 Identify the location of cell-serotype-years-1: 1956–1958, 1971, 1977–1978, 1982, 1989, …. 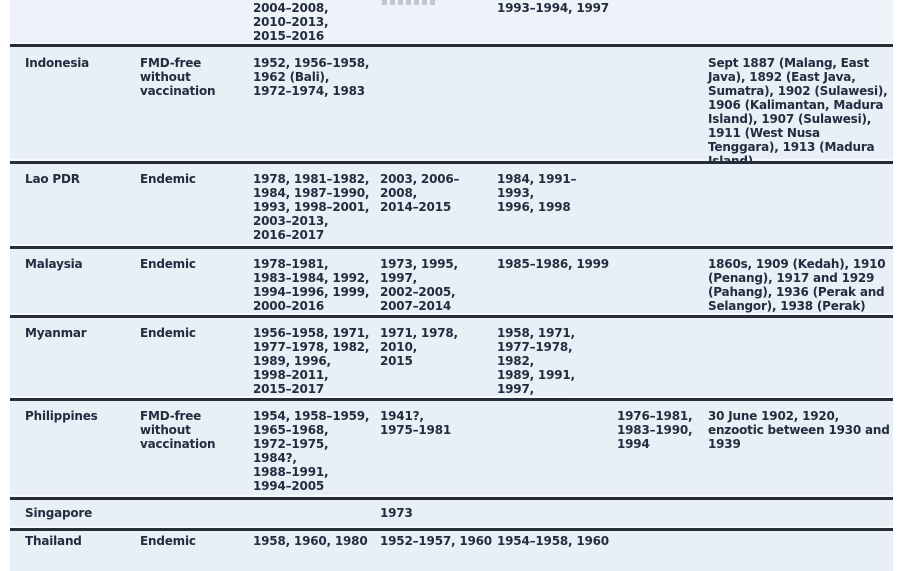
(311, 361).